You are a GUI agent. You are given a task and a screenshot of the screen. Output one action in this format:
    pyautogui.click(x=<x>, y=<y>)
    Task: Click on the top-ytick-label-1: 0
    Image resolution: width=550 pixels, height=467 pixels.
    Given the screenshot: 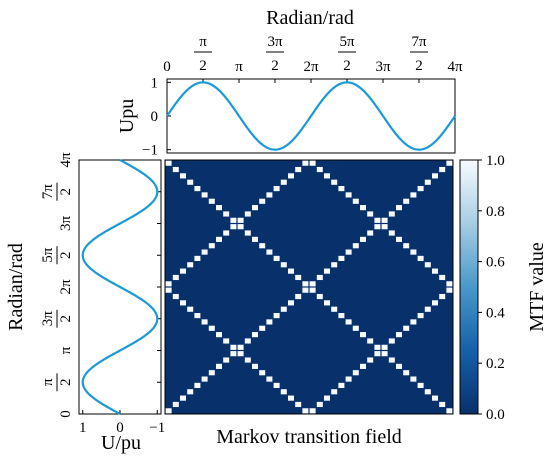 What is the action you would take?
    pyautogui.click(x=155, y=117)
    